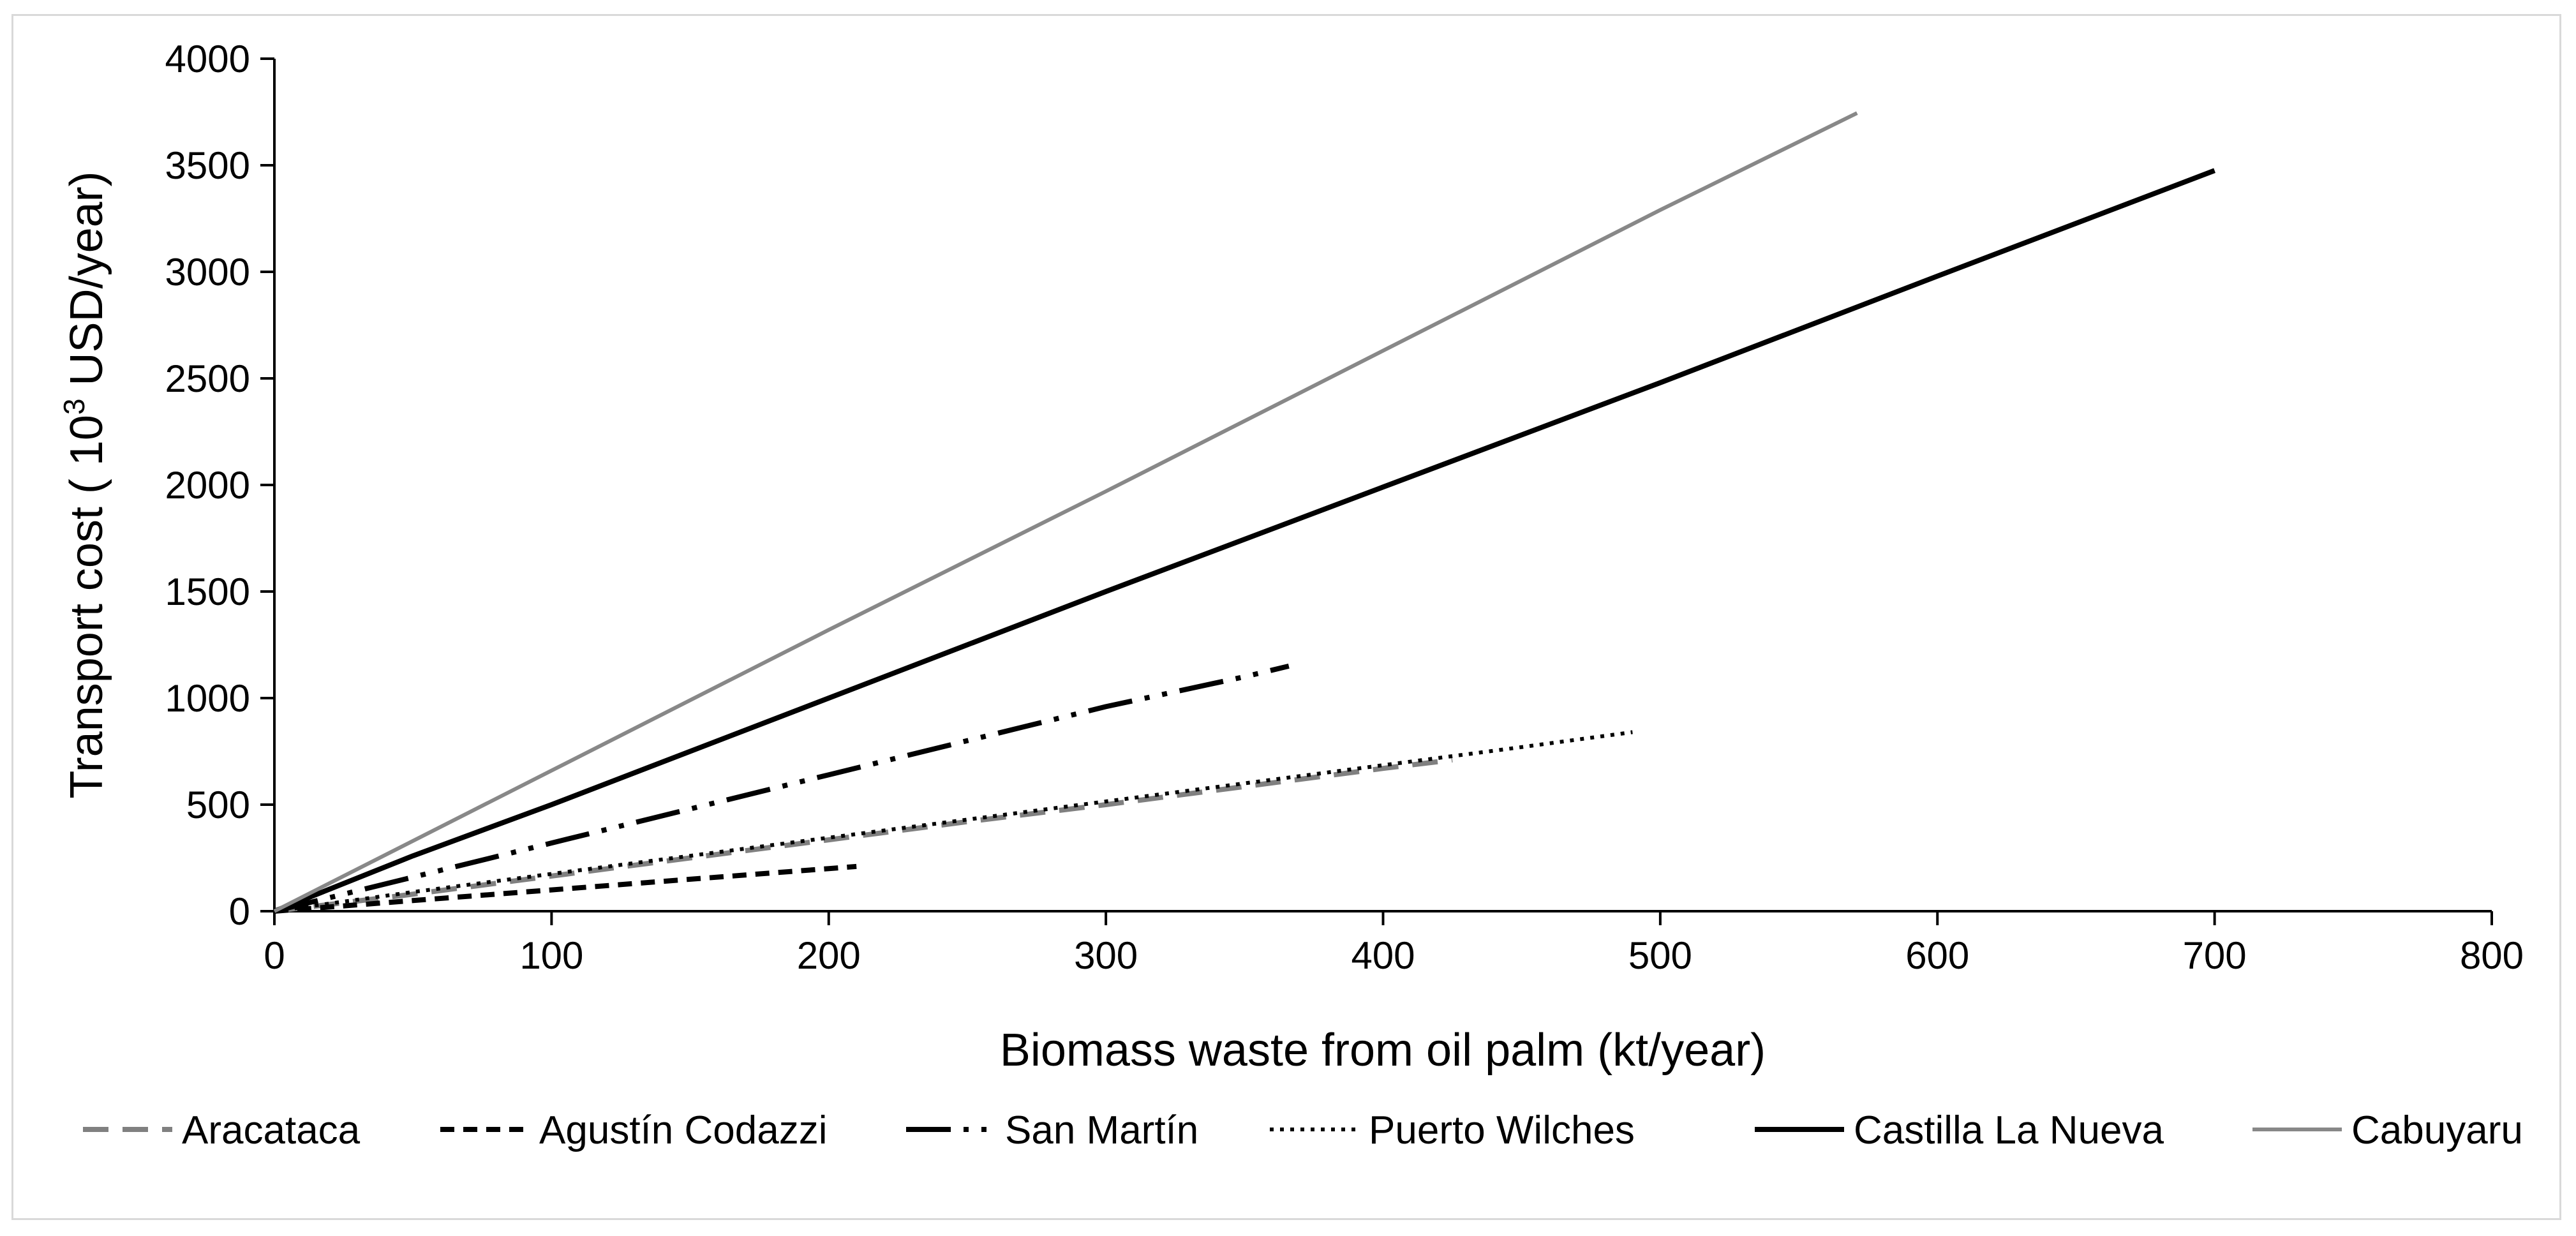 This screenshot has height=1236, width=2576. Describe the element at coordinates (2215, 955) in the screenshot. I see `x-tick-label: 700` at that location.